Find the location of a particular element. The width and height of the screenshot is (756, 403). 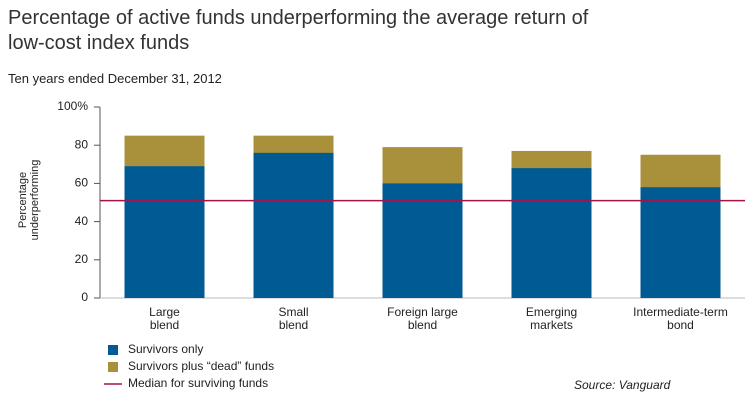

x-tick-label: Intermediate-term bond is located at coordinates (680, 318).